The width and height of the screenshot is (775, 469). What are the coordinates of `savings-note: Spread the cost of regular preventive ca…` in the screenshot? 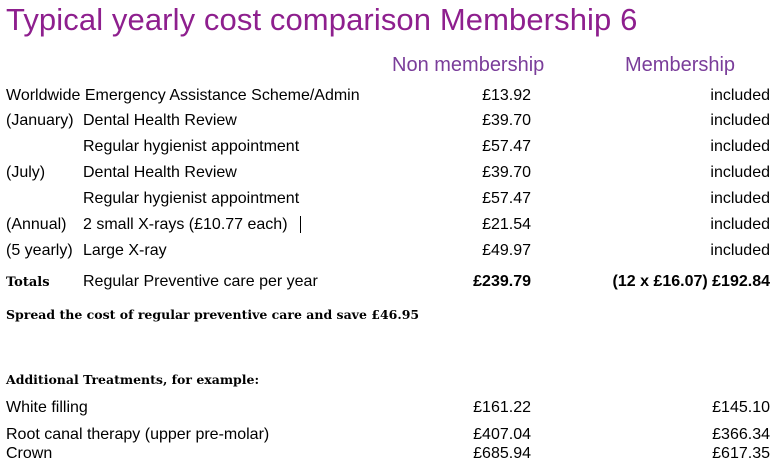 It's located at (213, 314).